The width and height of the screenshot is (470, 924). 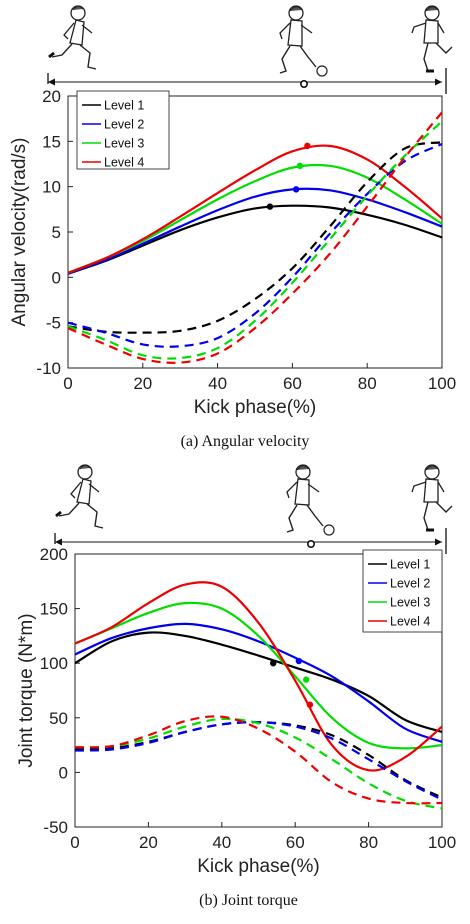 I want to click on series-line-level-3-dashed, so click(x=258, y=763).